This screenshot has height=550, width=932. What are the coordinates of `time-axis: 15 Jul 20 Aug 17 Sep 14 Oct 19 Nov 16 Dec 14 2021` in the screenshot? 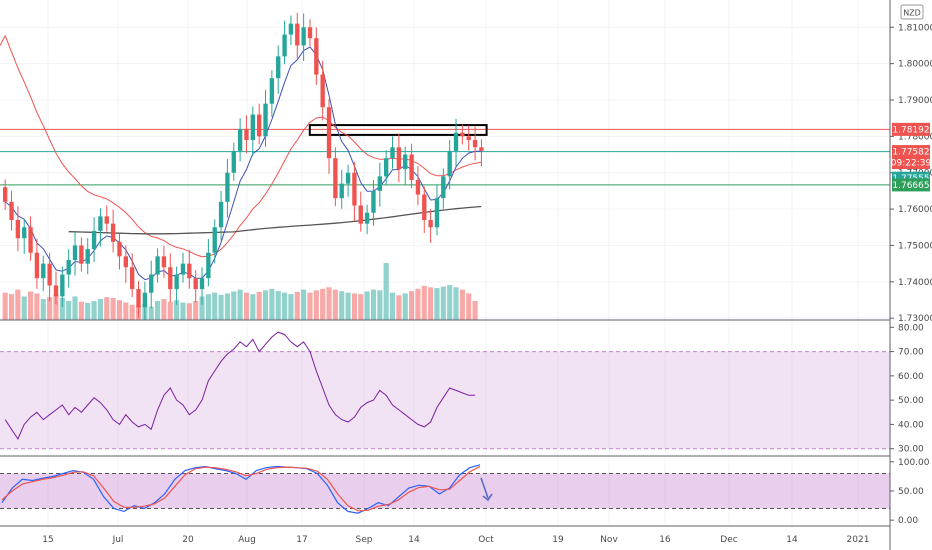 It's located at (455, 540).